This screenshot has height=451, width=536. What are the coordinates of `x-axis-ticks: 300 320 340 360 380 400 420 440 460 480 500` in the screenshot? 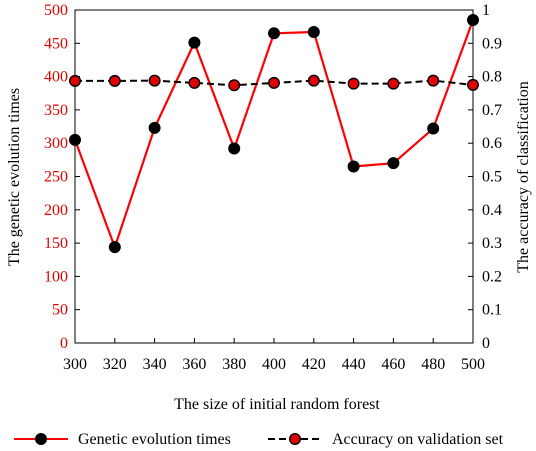 It's located at (274, 355).